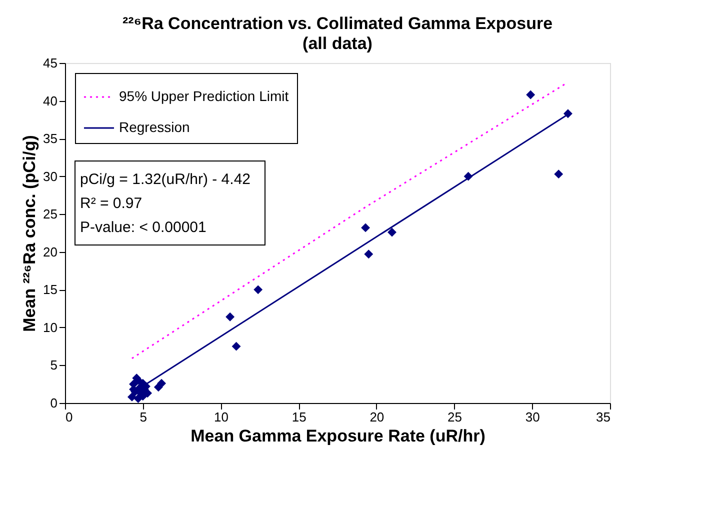 Image resolution: width=701 pixels, height=528 pixels. Describe the element at coordinates (204, 96) in the screenshot. I see `legend-label: 95% Upper Prediction Limit` at that location.